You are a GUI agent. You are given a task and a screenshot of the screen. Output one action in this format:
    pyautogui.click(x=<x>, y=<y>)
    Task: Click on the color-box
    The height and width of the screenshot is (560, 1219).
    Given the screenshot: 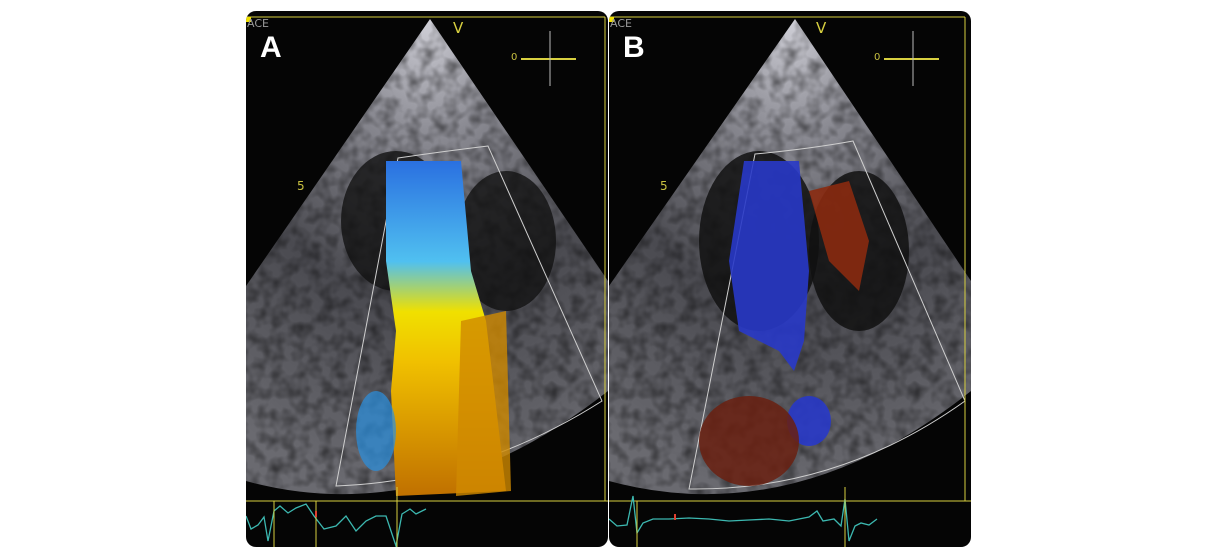 What is the action you would take?
    pyautogui.click(x=469, y=316)
    